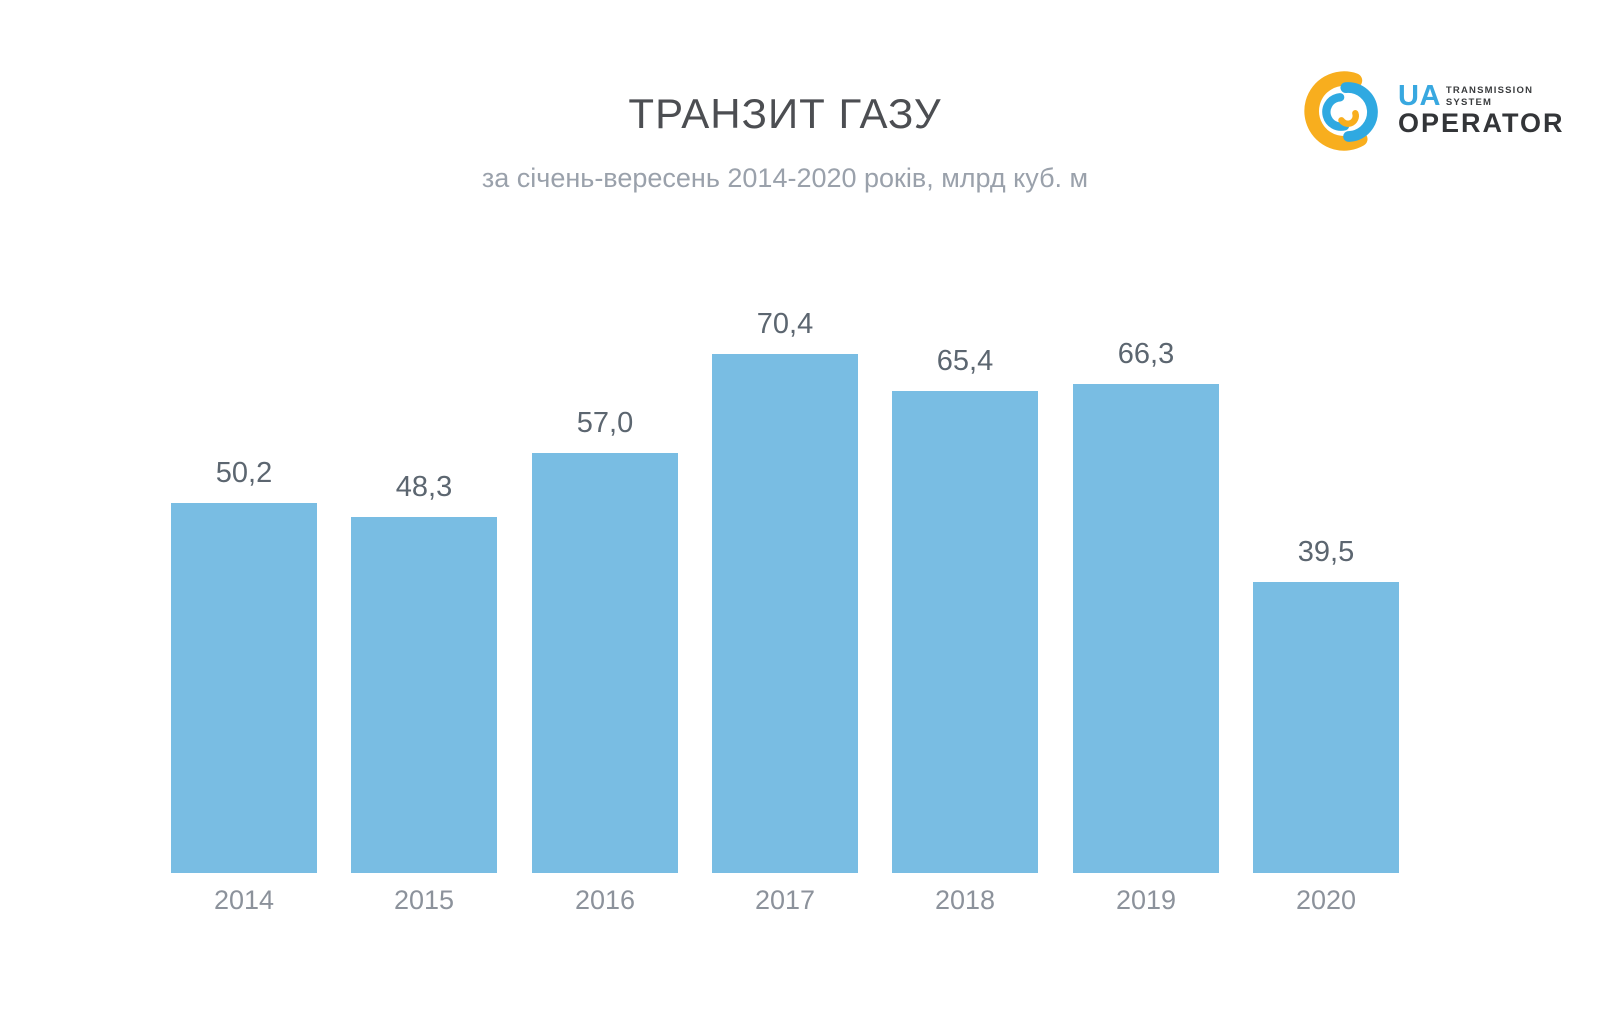 The width and height of the screenshot is (1600, 1020). I want to click on logo-transmission-label: TRANSMISSION, so click(1489, 91).